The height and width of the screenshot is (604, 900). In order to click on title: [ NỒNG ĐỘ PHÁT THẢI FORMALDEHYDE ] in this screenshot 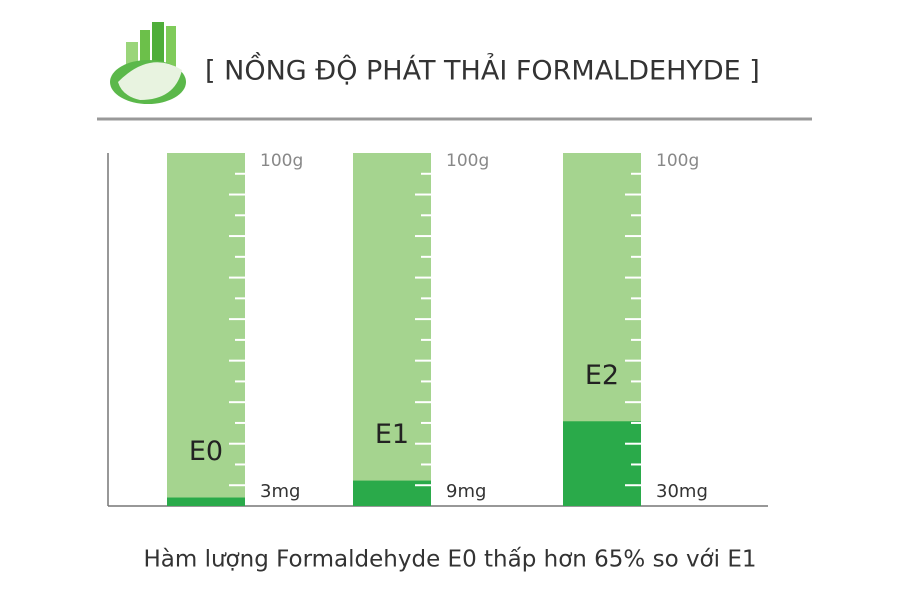, I will do `click(482, 69)`.